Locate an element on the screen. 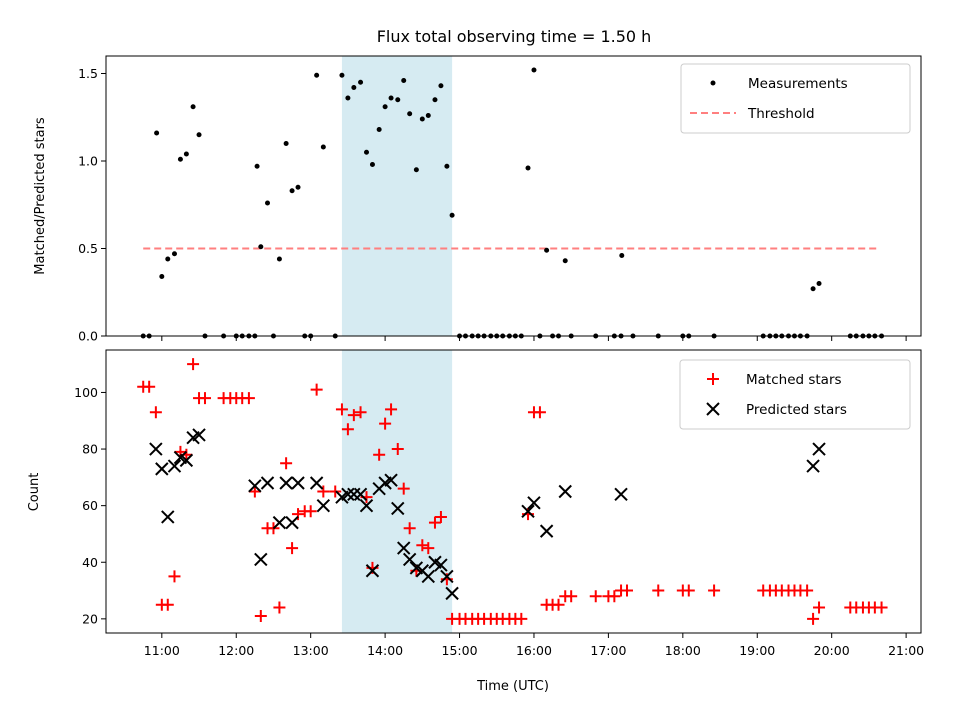  legend-measurements-label: Measurements is located at coordinates (798, 84).